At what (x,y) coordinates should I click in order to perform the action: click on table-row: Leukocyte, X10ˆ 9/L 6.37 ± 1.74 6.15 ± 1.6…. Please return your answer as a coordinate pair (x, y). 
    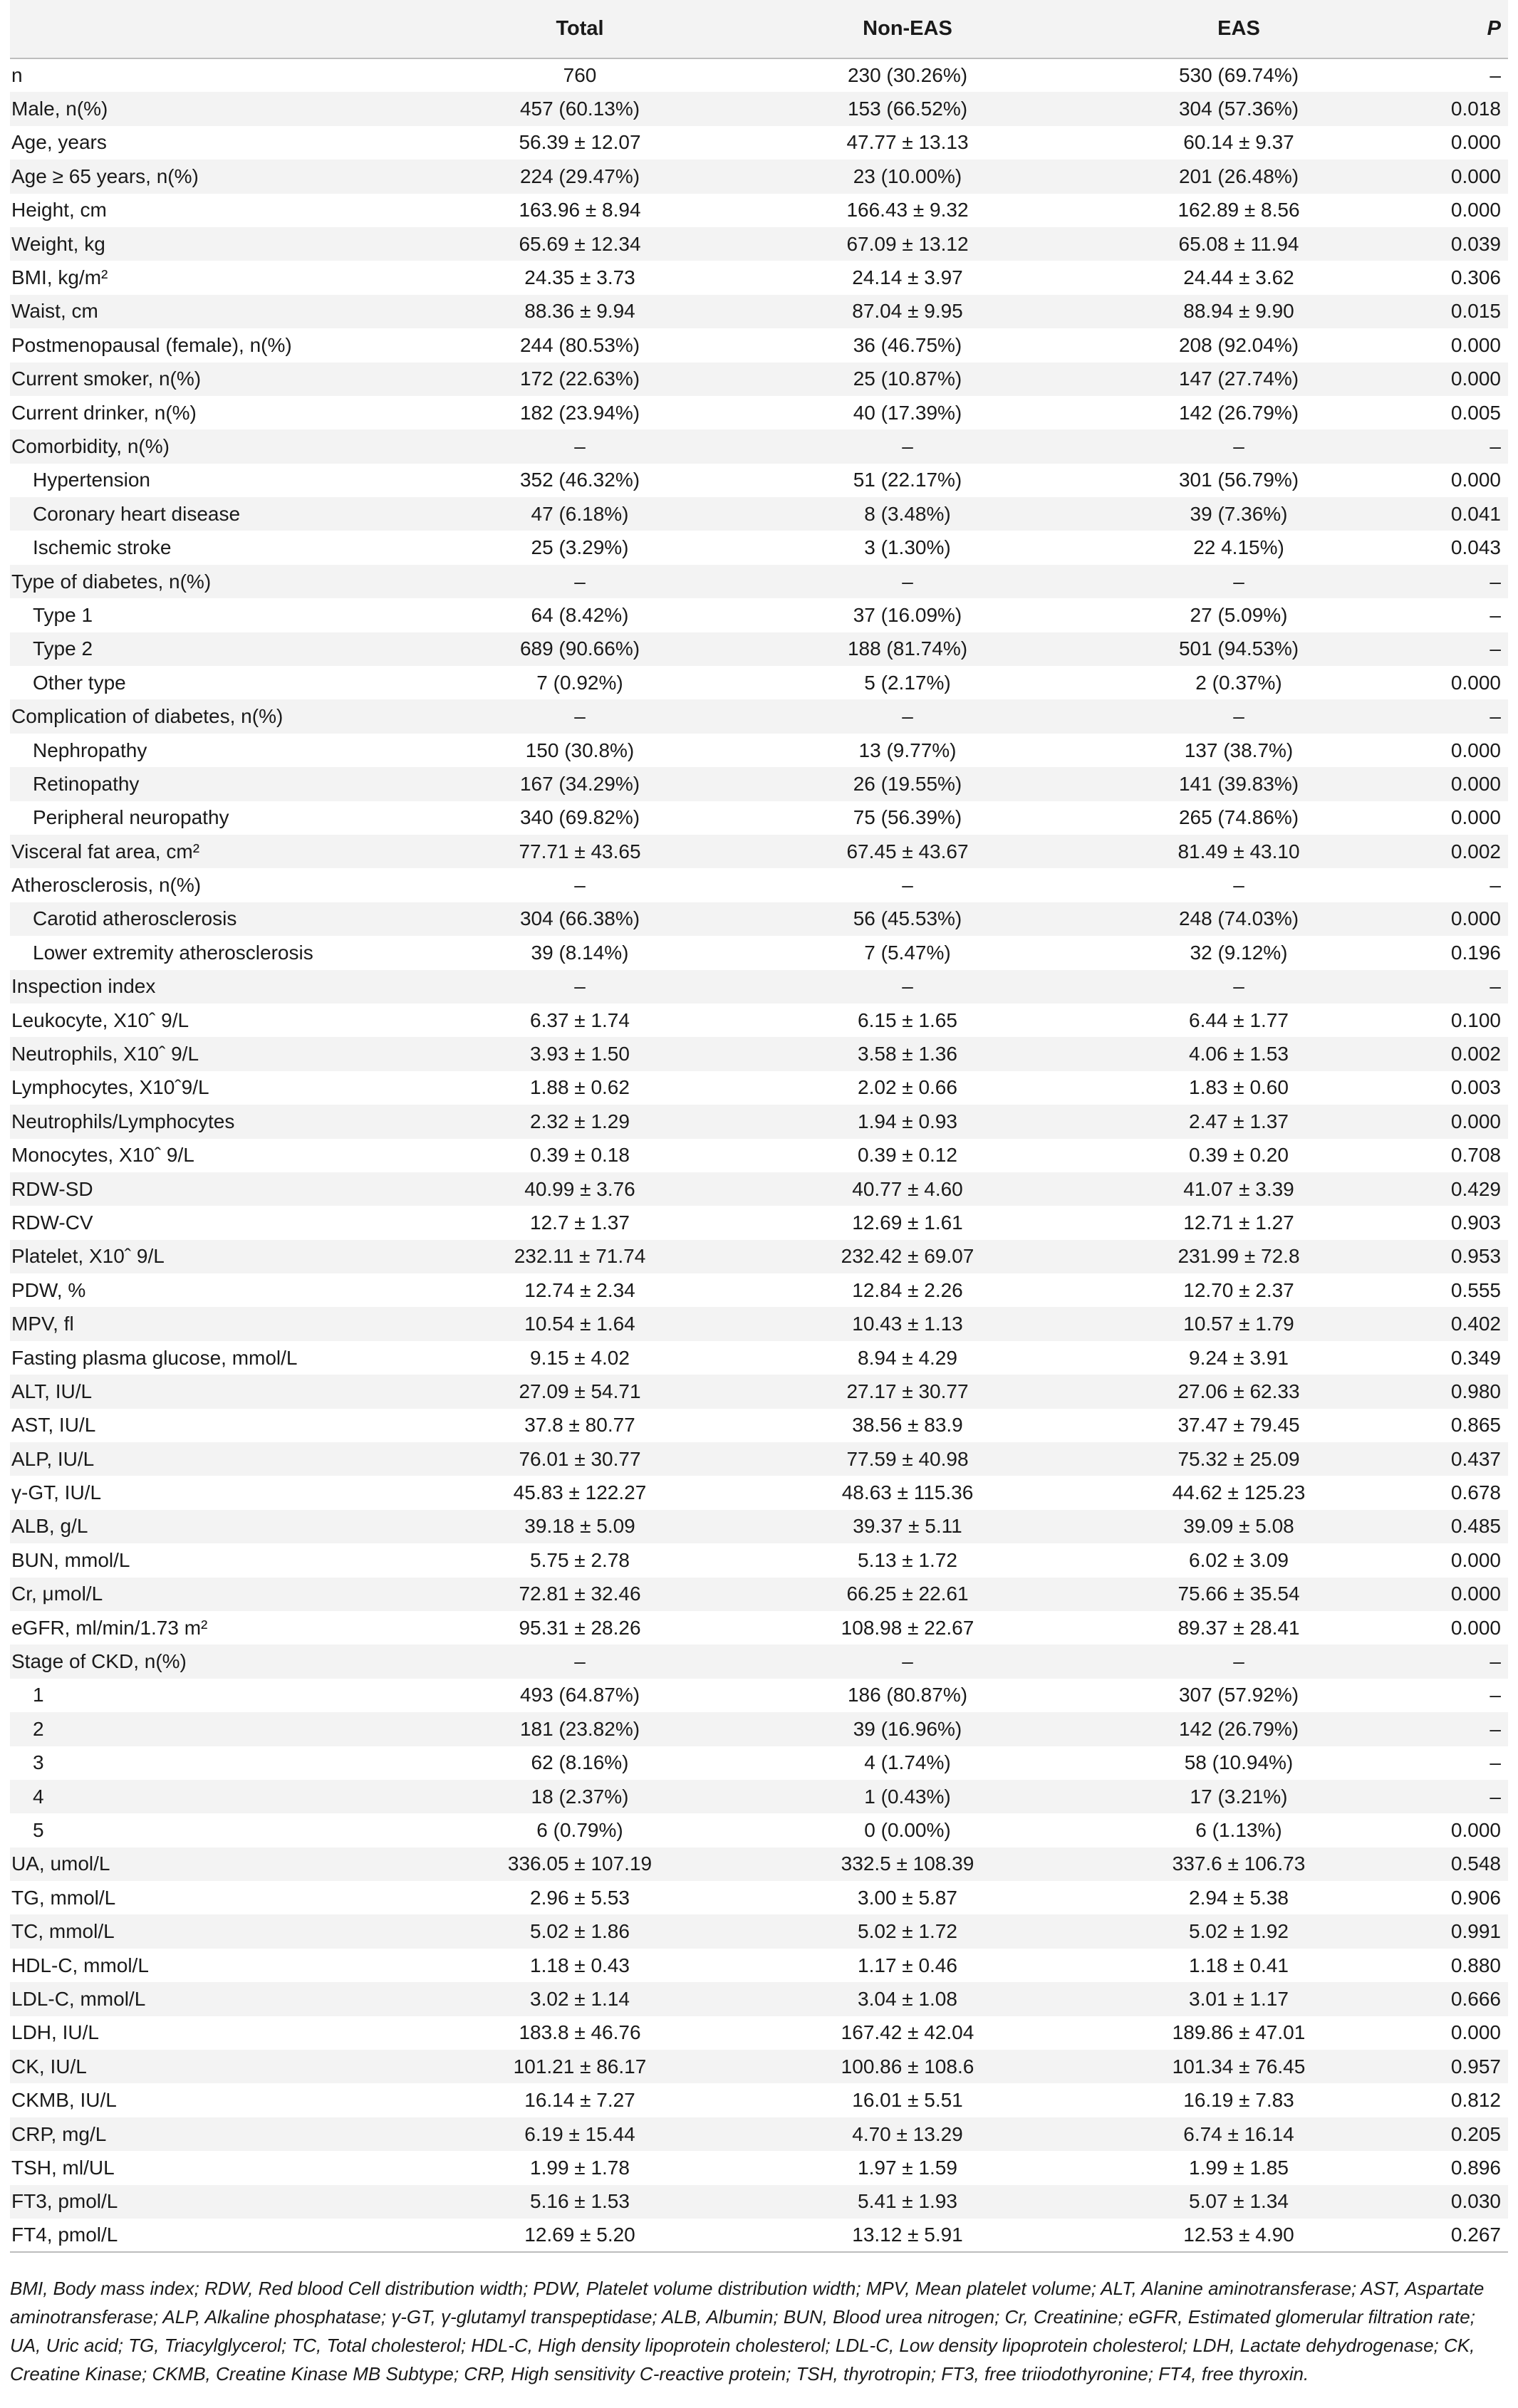
    Looking at the image, I should click on (759, 1020).